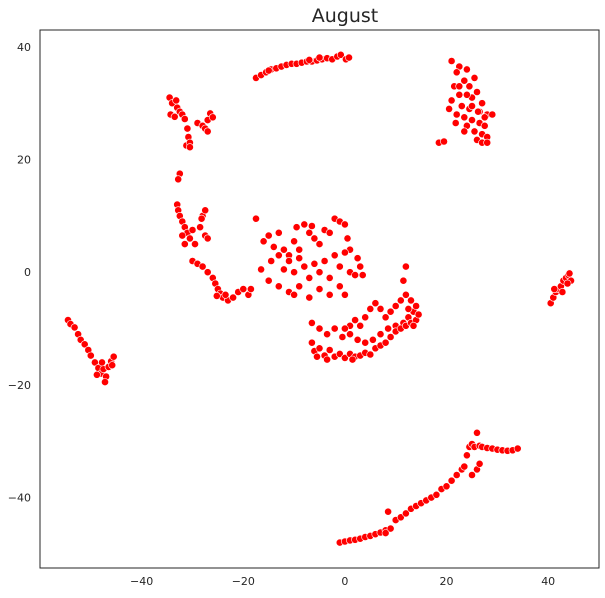 This screenshot has width=605, height=598. Describe the element at coordinates (19, 498) in the screenshot. I see `y-tick-label: −40` at that location.